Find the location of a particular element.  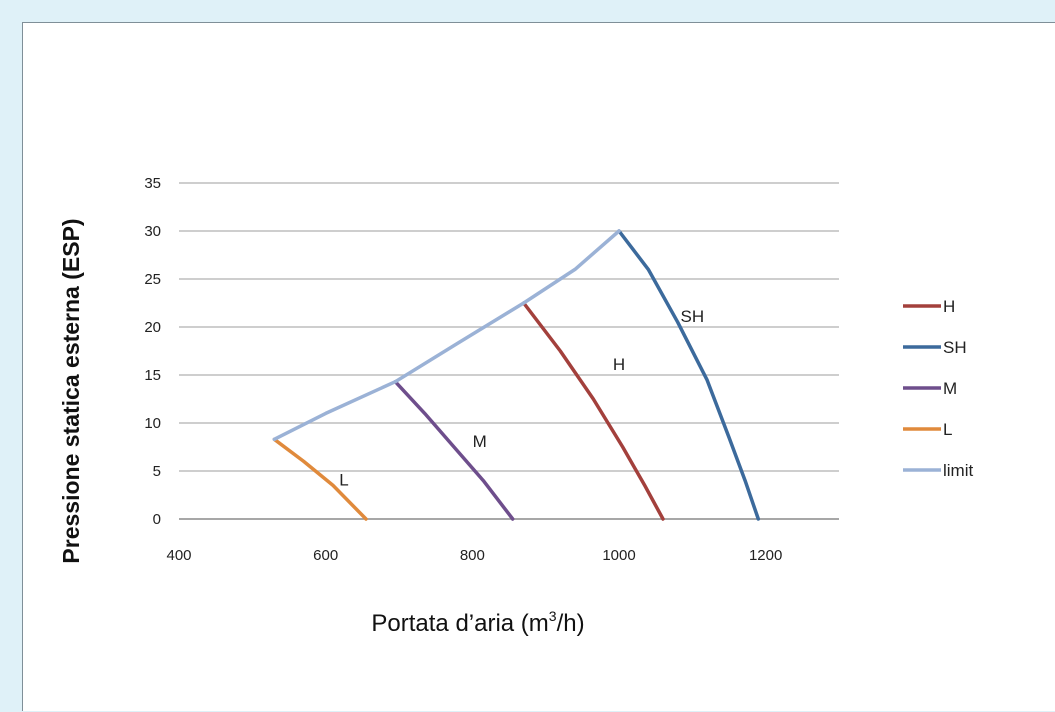

y-tick-label: 25 is located at coordinates (152, 279).